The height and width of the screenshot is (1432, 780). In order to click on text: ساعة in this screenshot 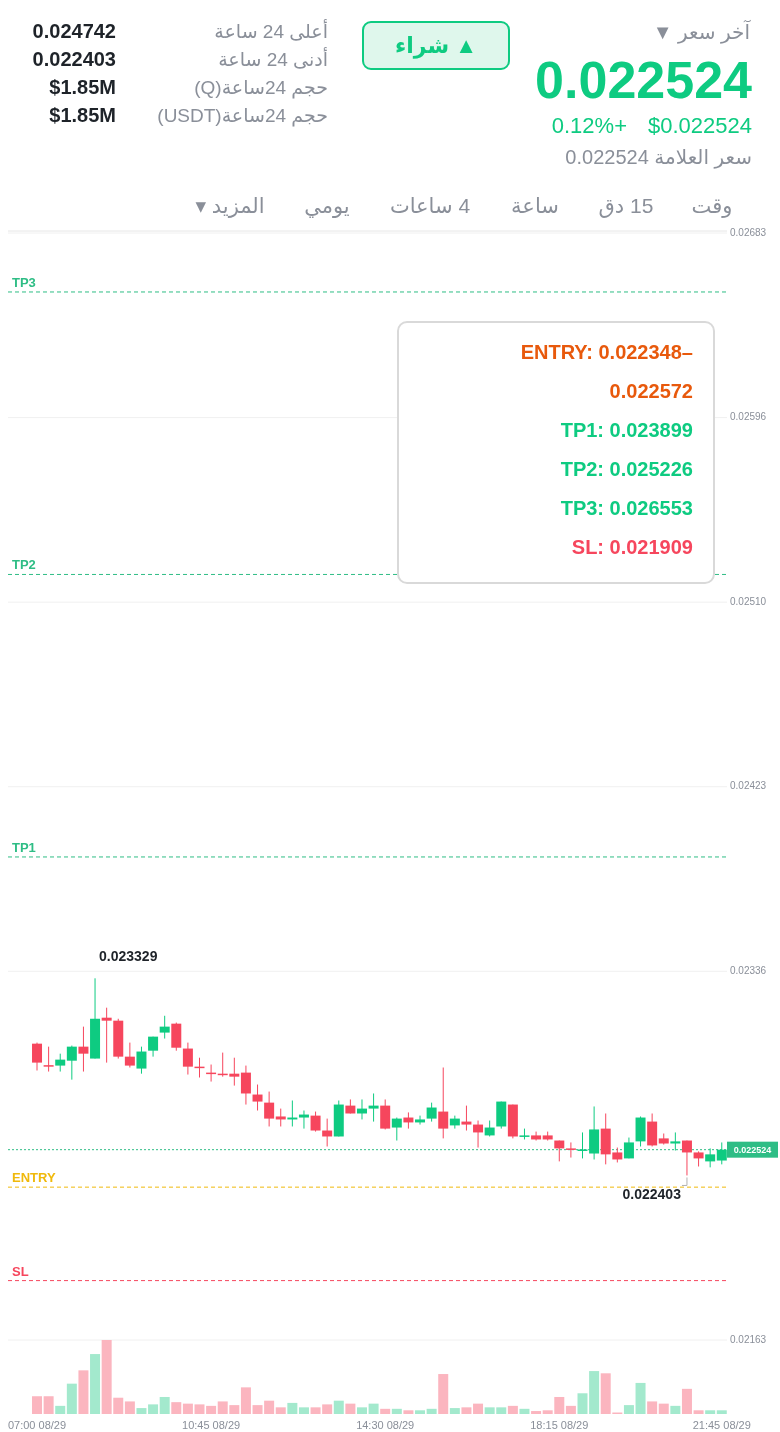, I will do `click(535, 206)`.